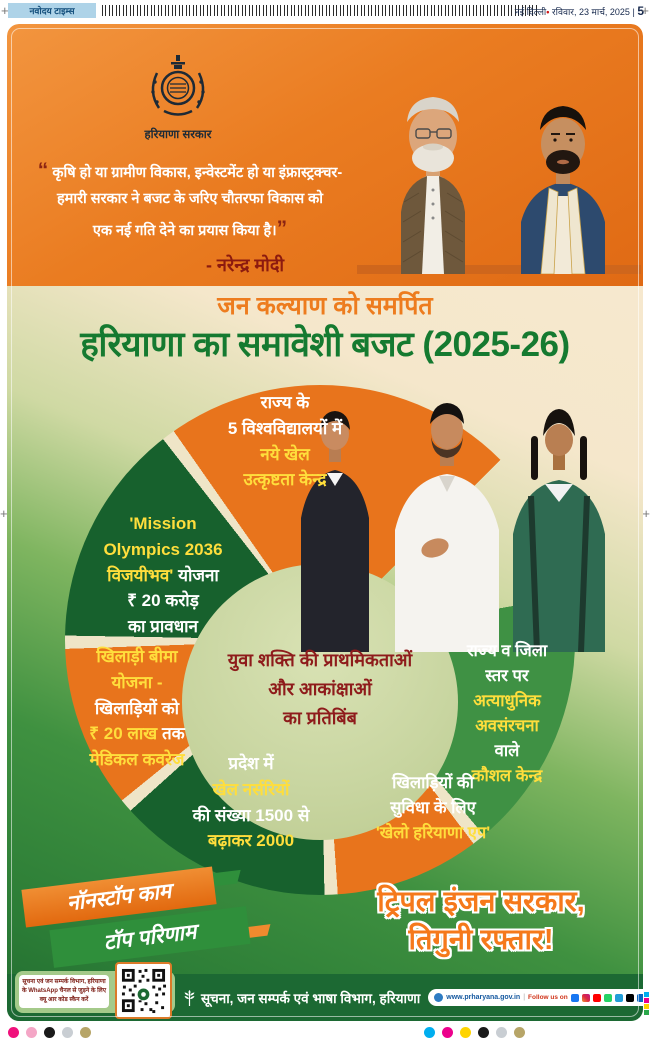 This screenshot has width=650, height=1043. What do you see at coordinates (285, 454) in the screenshot?
I see `wedge-universities-line3: नये खेल` at bounding box center [285, 454].